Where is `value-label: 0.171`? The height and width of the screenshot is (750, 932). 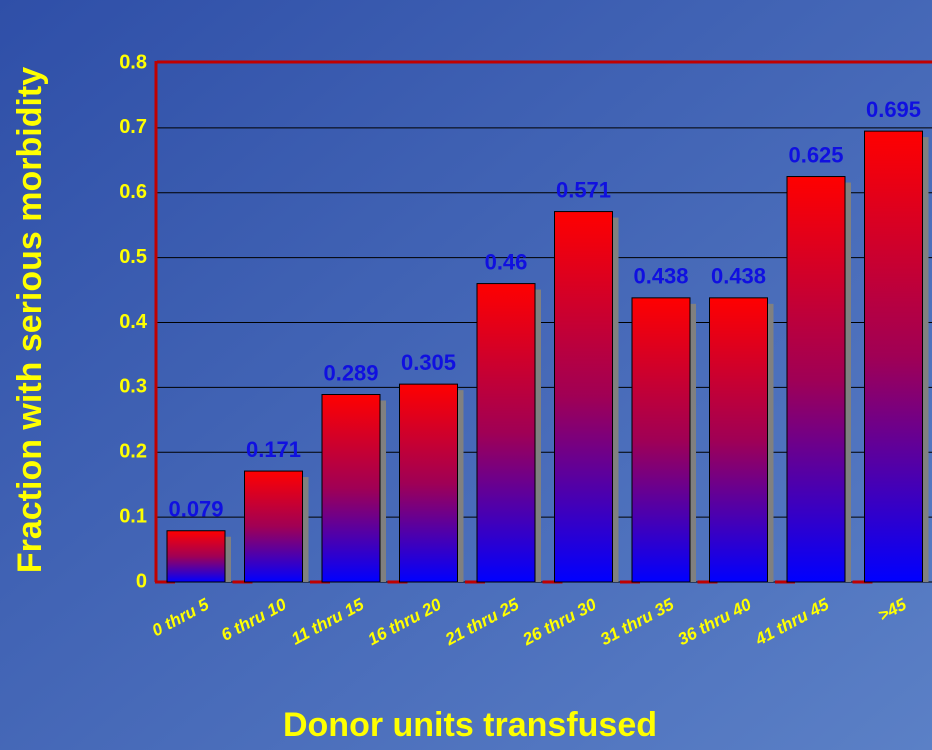
value-label: 0.171 is located at coordinates (273, 449).